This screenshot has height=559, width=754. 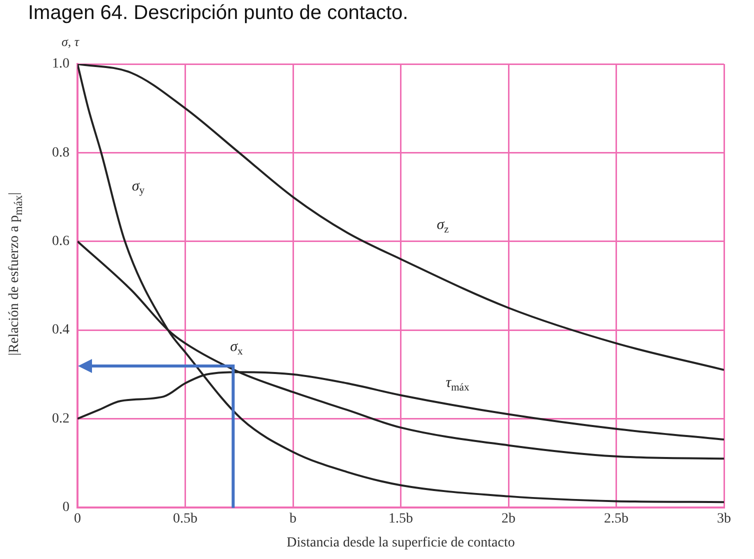 What do you see at coordinates (218, 13) in the screenshot?
I see `chart-title: Imagen 64. Descripción punto de contacto.` at bounding box center [218, 13].